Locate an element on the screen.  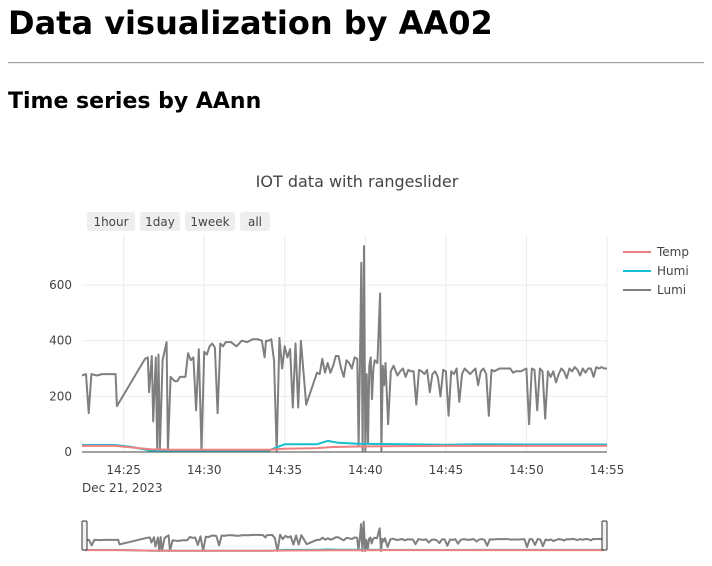
legend-label: Lumi is located at coordinates (671, 290).